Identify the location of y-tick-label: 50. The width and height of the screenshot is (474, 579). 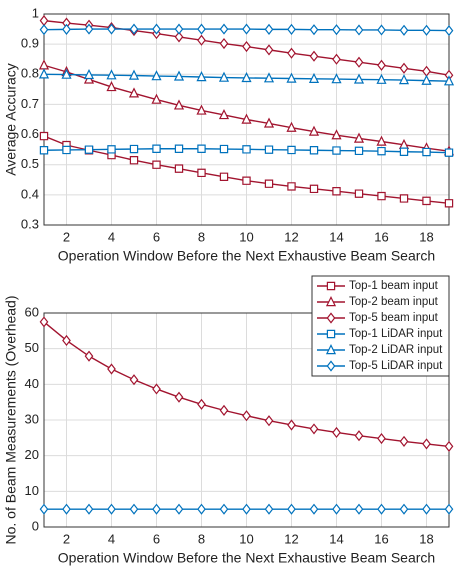
(32, 347).